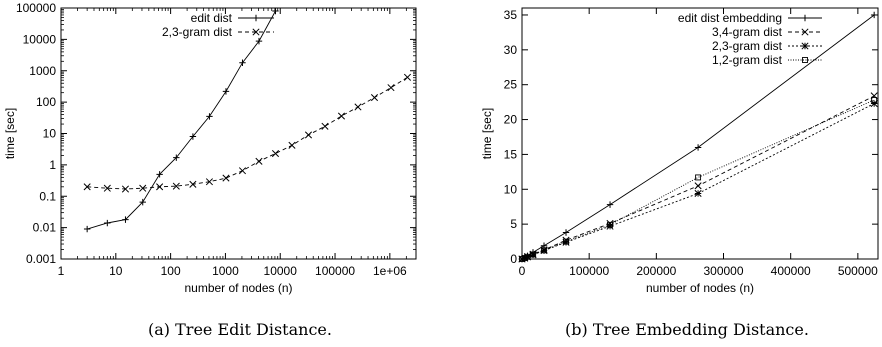 Image resolution: width=882 pixels, height=347 pixels. Describe the element at coordinates (747, 32) in the screenshot. I see `legend-label: 3,4-gram dist` at that location.